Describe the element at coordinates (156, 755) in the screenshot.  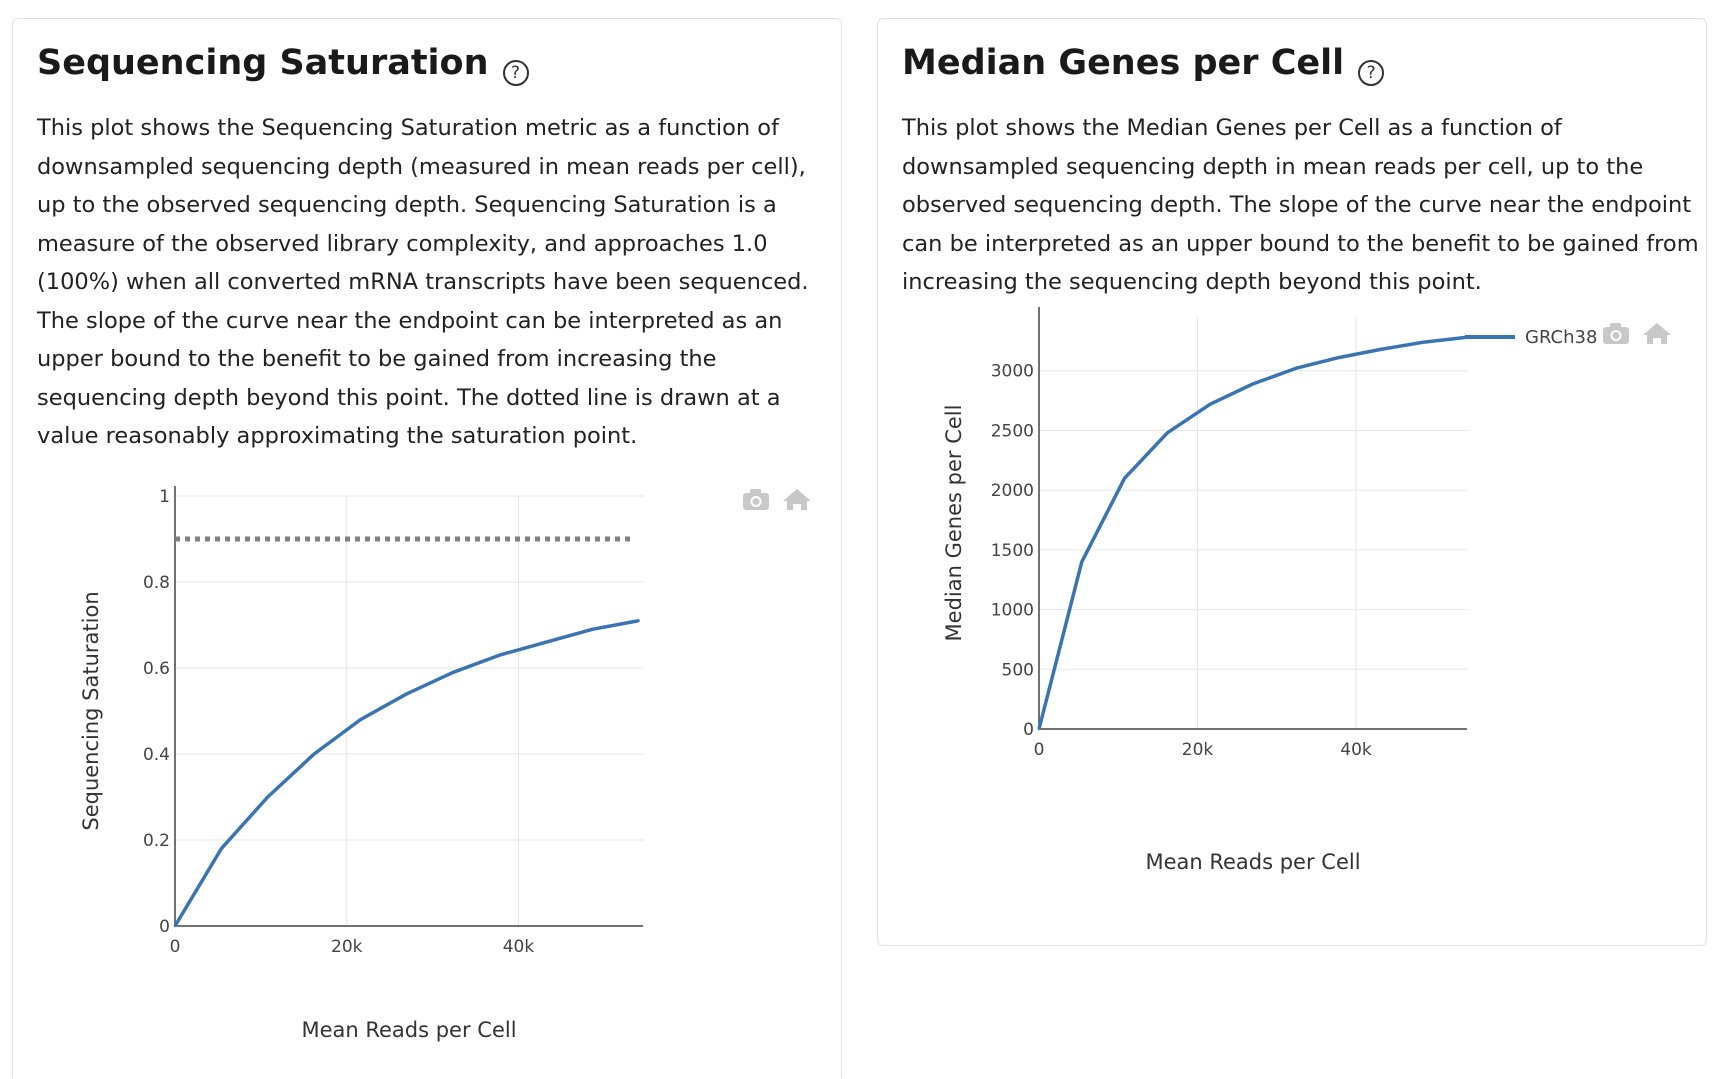
I see `y-tick-label: 0.4` at that location.